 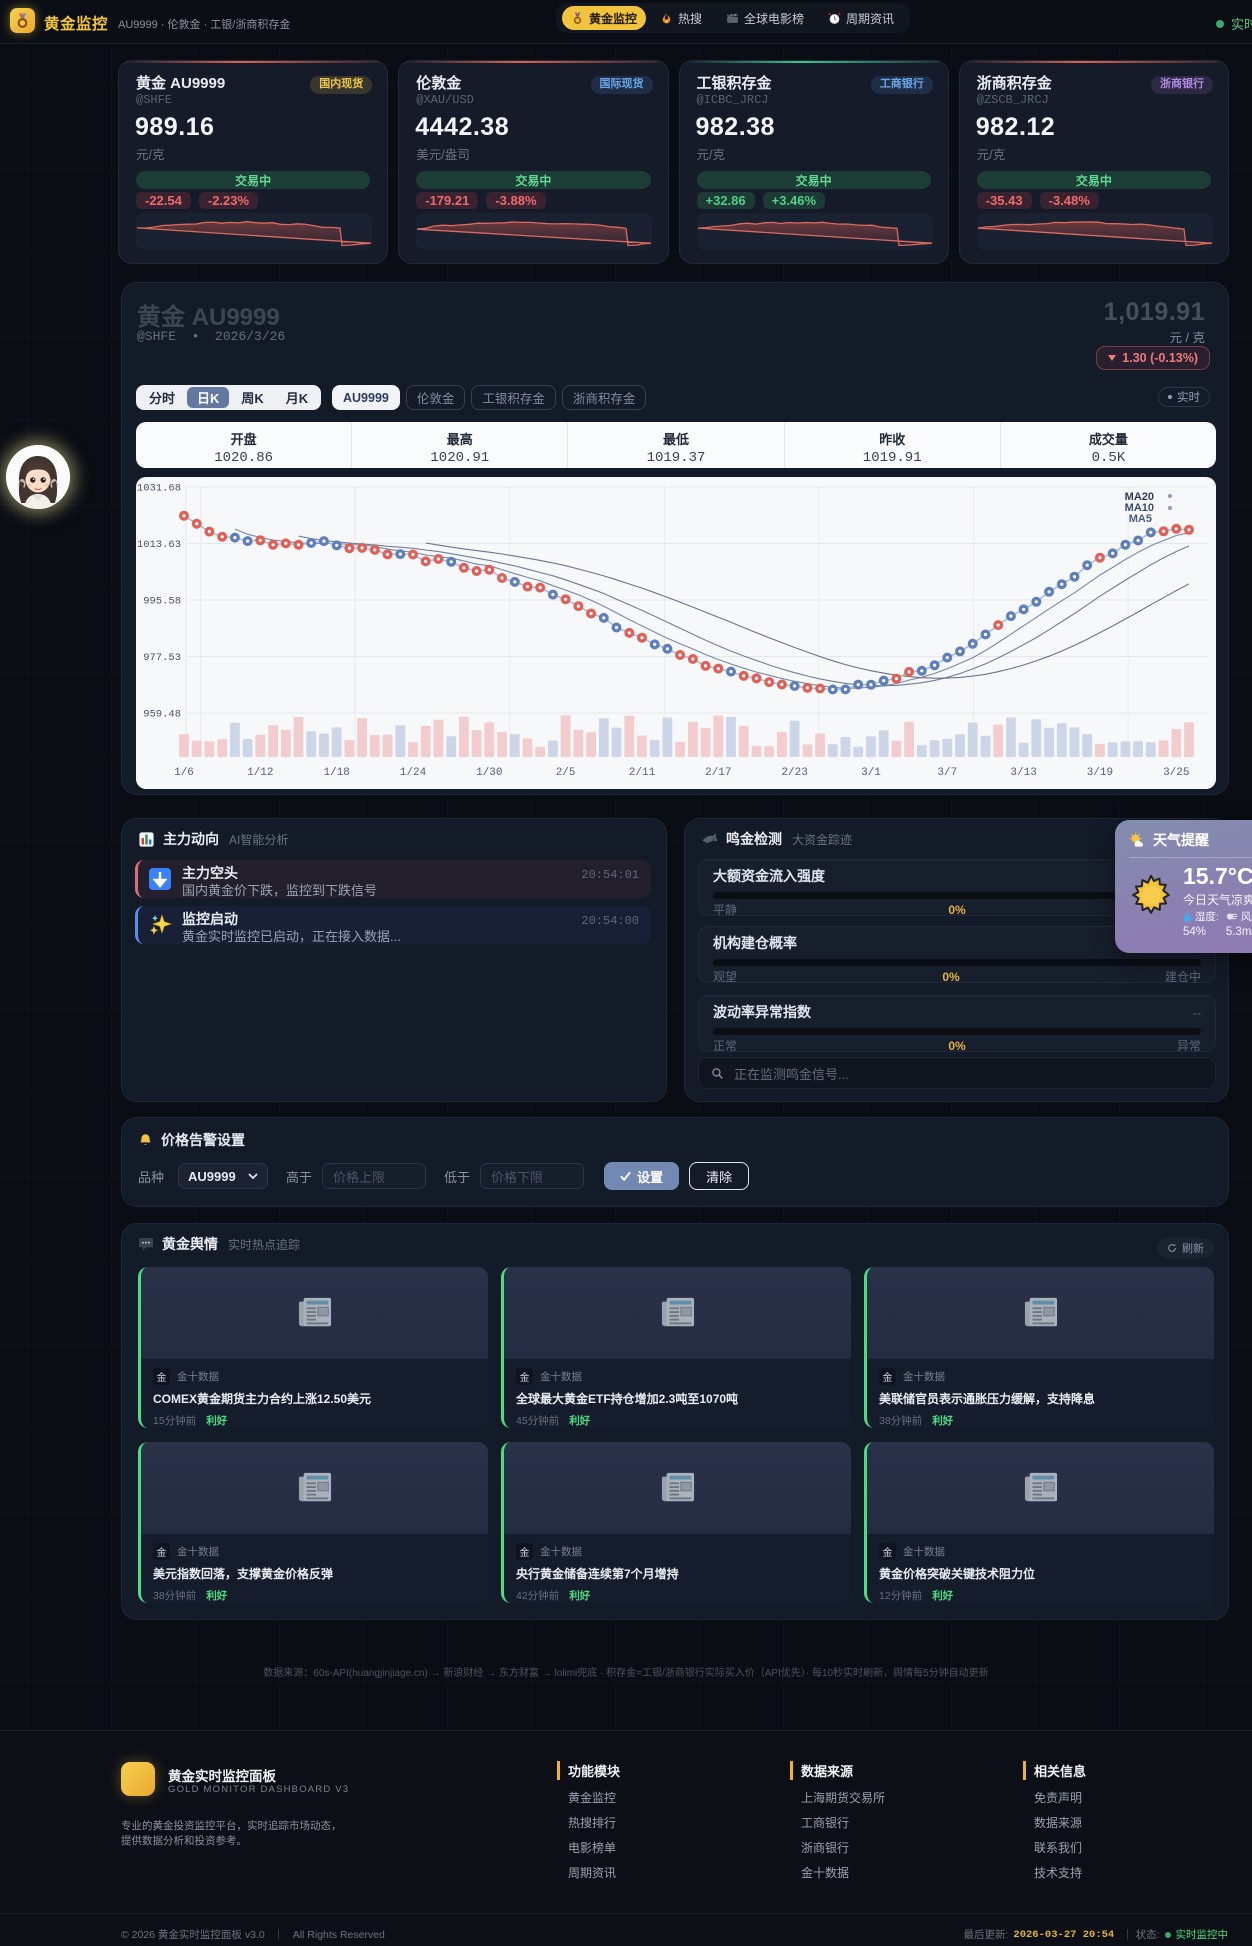 I want to click on svg-text: 1/30, so click(x=489, y=773).